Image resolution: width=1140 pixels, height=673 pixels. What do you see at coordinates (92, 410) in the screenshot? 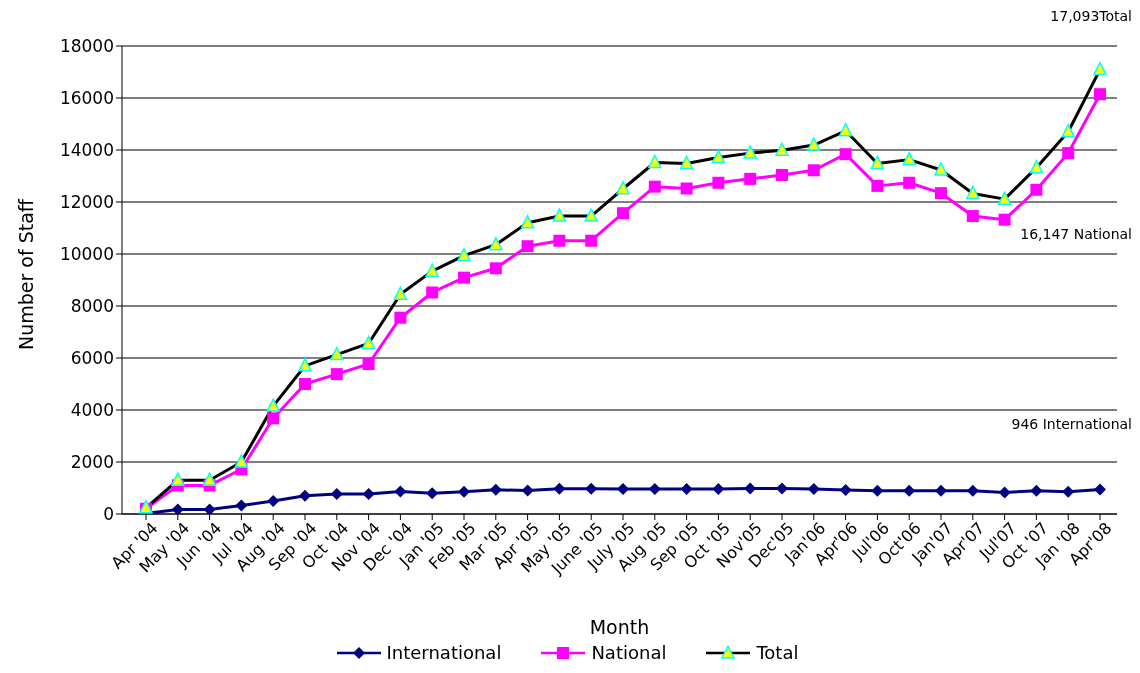
I see `y-tick-label: 4000` at bounding box center [92, 410].